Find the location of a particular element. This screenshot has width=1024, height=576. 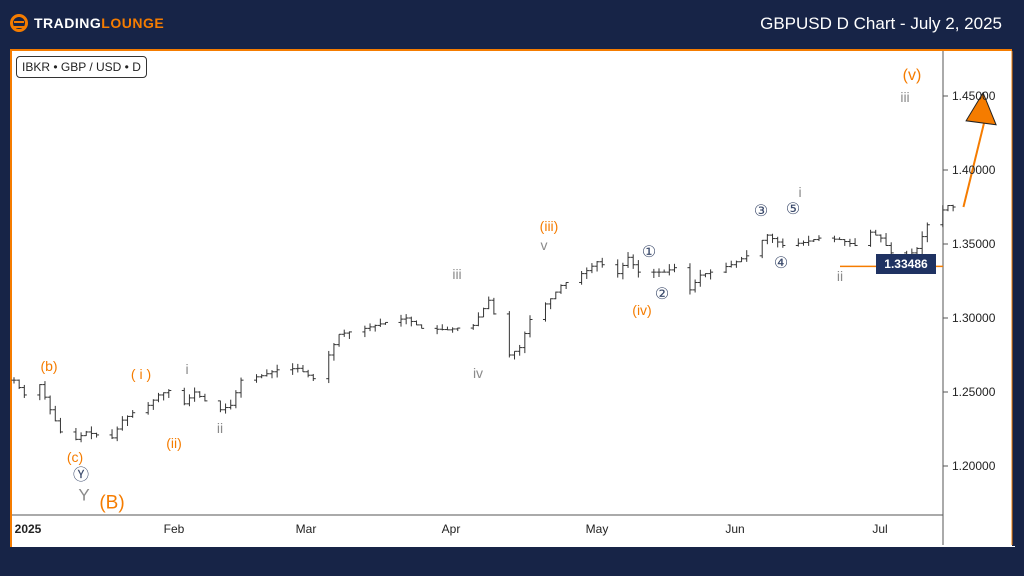

wave-label: (iv) is located at coordinates (642, 310).